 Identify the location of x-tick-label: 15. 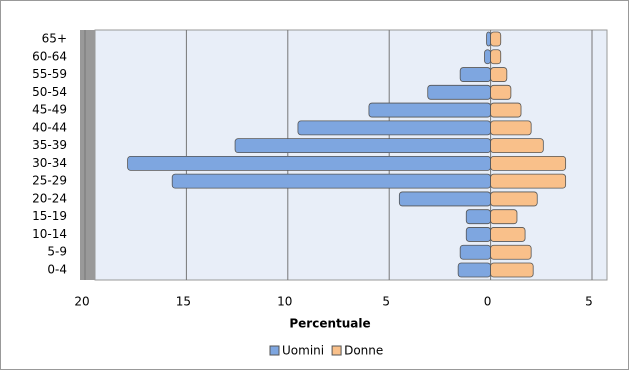
(183, 302).